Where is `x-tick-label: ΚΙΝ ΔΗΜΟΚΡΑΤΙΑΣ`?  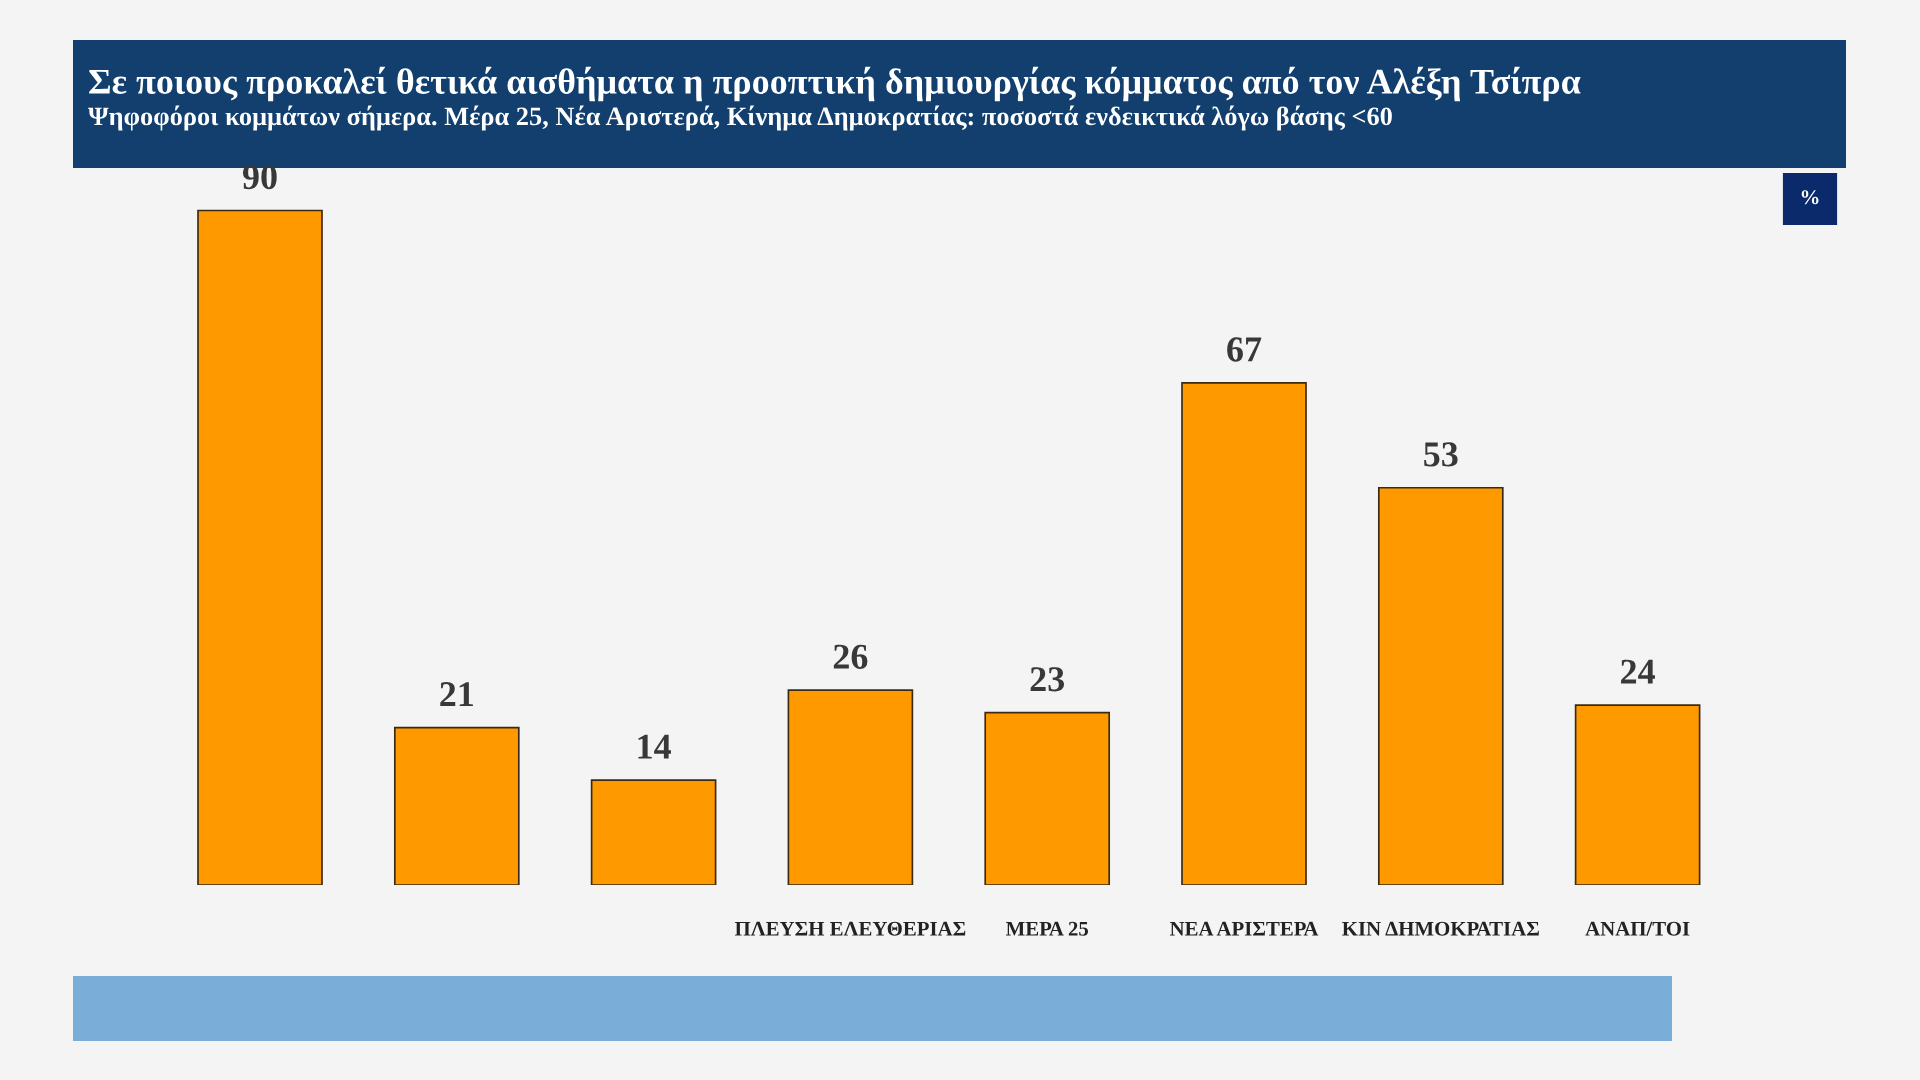
x-tick-label: ΚΙΝ ΔΗΜΟΚΡΑΤΙΑΣ is located at coordinates (1440, 928).